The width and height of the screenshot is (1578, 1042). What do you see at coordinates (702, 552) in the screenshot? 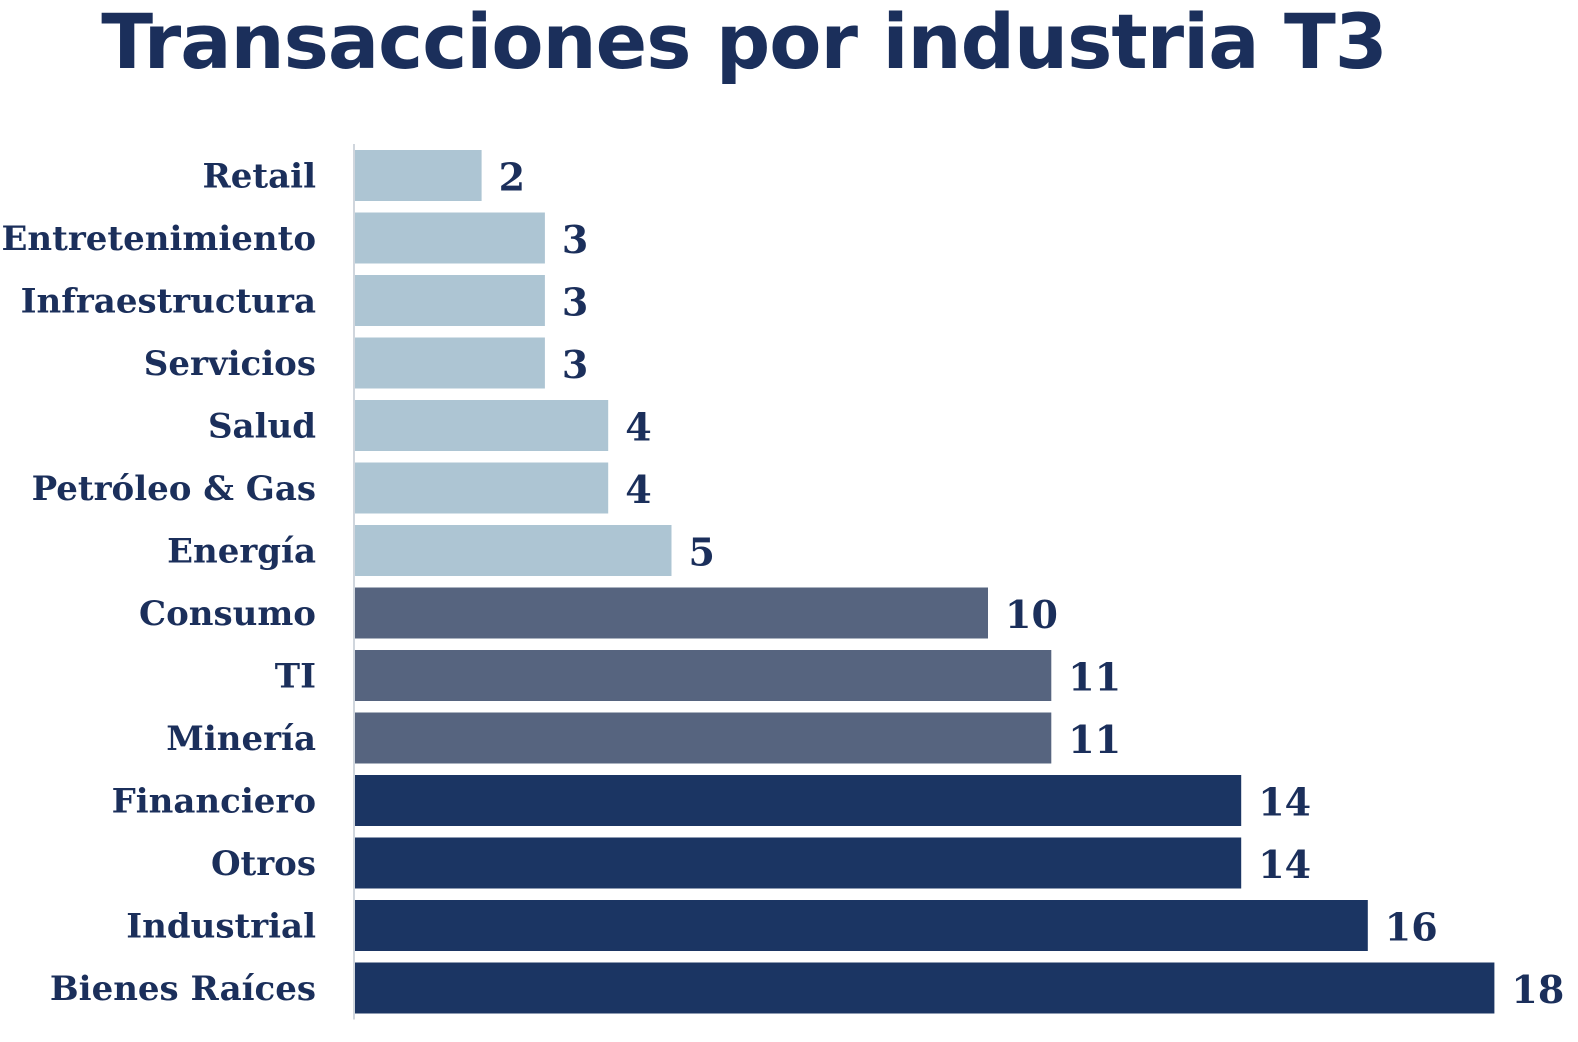
I see `data-label: 5` at bounding box center [702, 552].